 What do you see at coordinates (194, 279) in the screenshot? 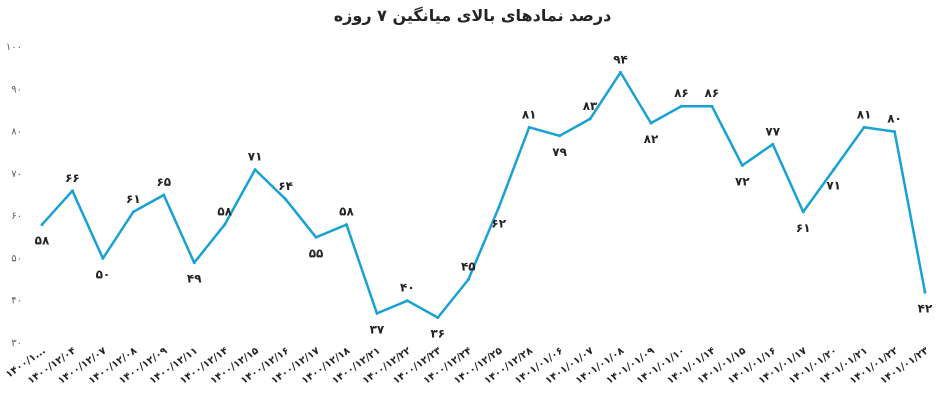
I see `data-label: ۴۹` at bounding box center [194, 279].